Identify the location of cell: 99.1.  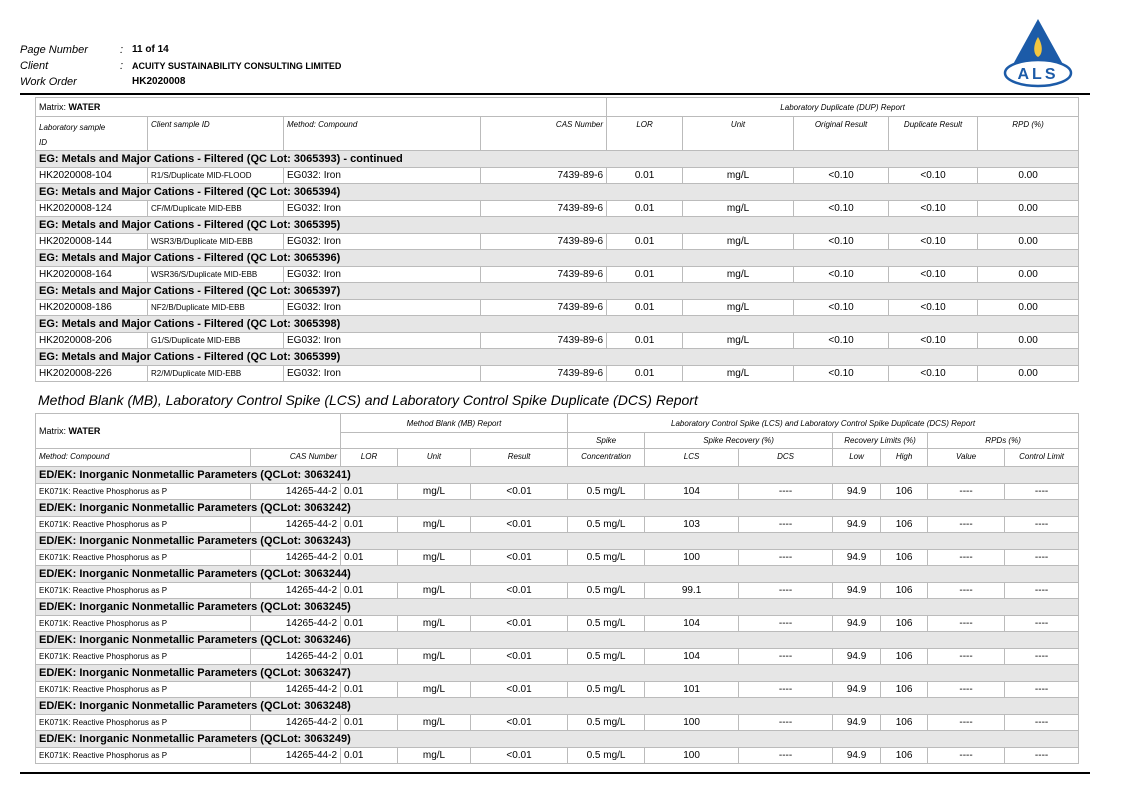
(692, 590).